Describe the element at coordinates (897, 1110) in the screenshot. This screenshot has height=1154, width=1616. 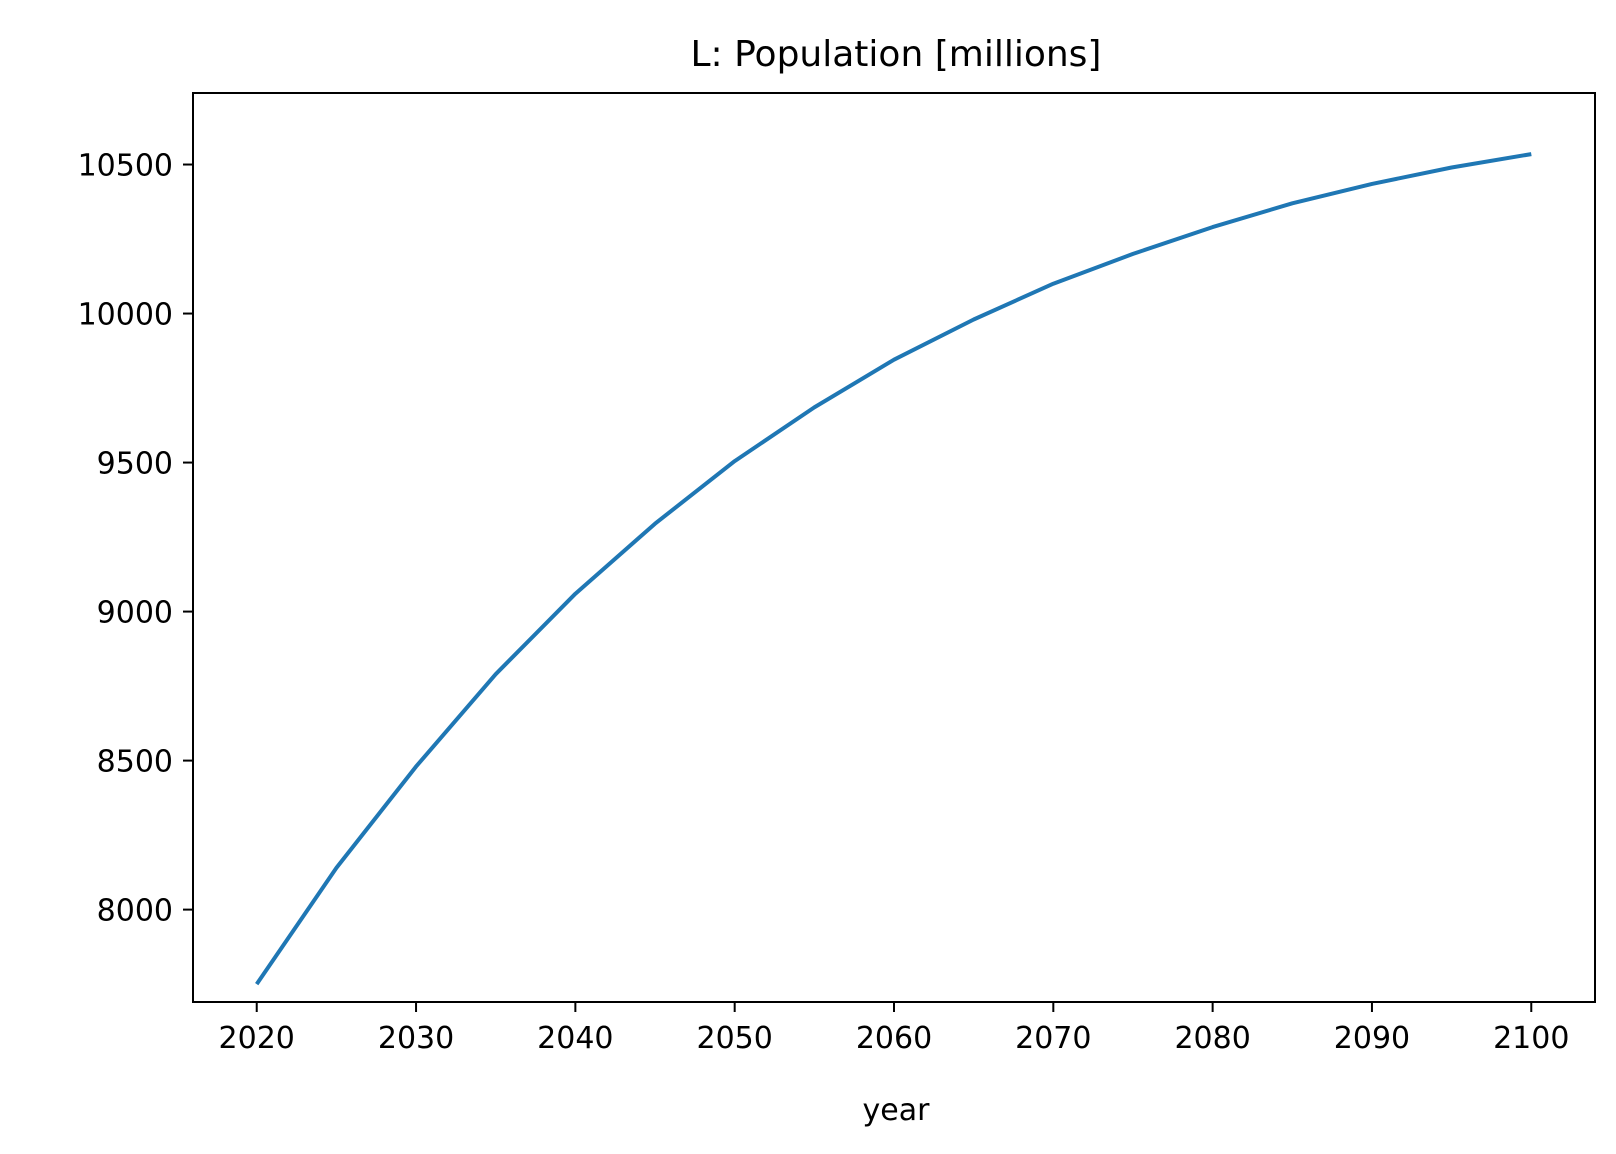
I see `x-axis-title: year` at that location.